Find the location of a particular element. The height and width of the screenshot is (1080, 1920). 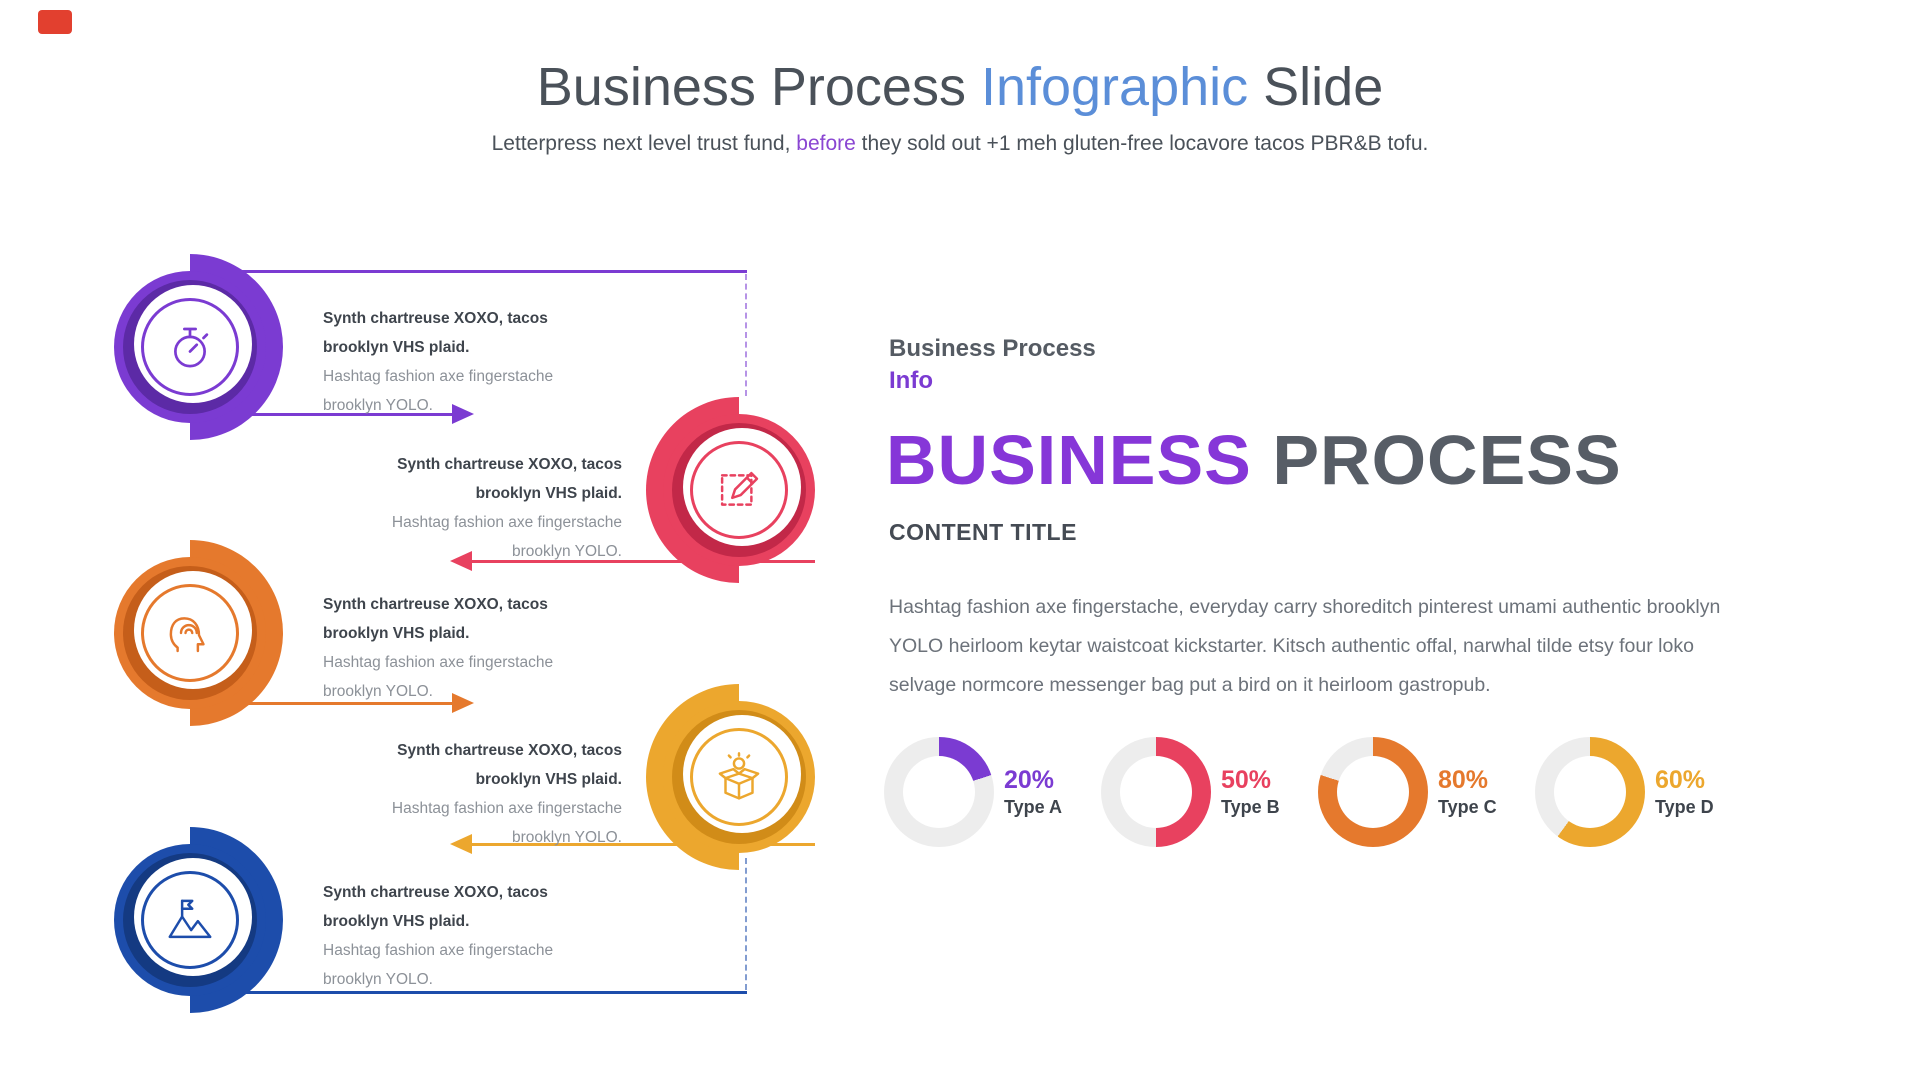

donut-percent: 20% is located at coordinates (1029, 780).